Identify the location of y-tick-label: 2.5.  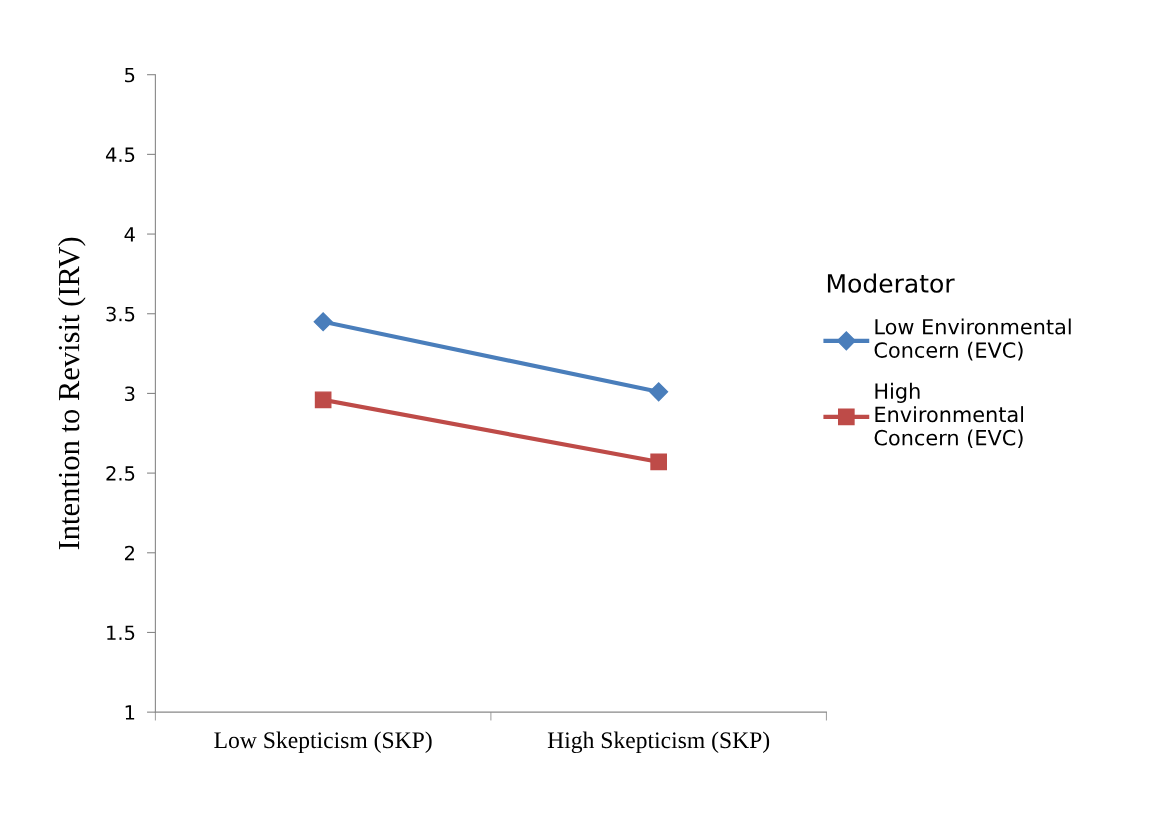
(120, 473).